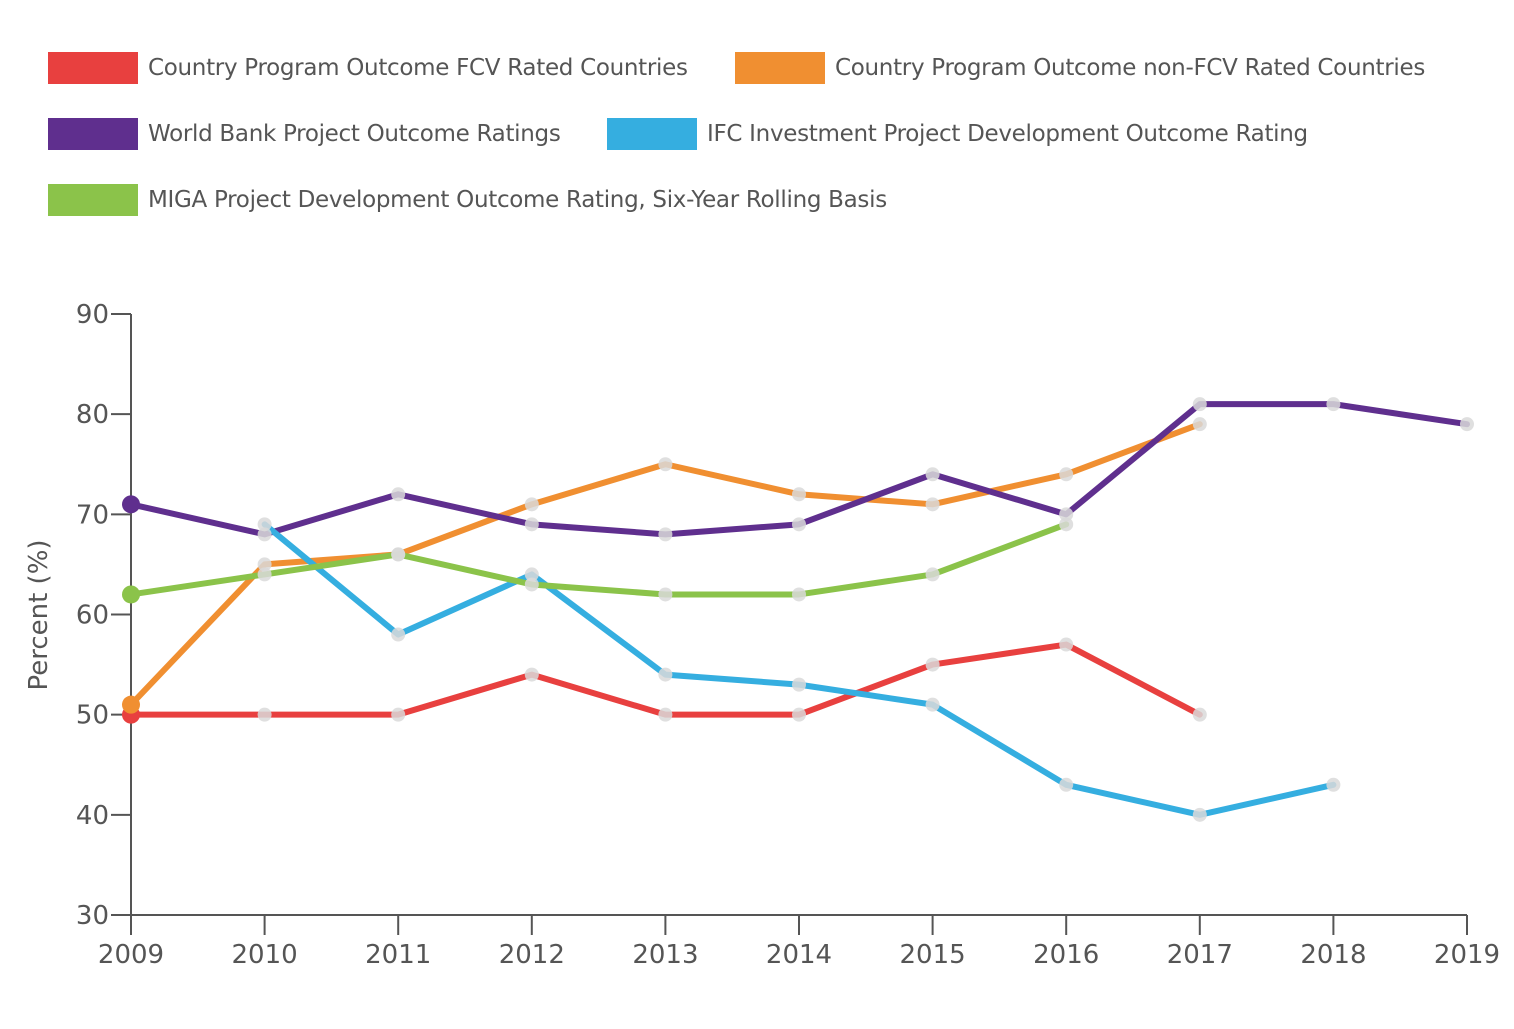 Image resolution: width=1514 pixels, height=1029 pixels. I want to click on x-tick-label: 2017, so click(1200, 955).